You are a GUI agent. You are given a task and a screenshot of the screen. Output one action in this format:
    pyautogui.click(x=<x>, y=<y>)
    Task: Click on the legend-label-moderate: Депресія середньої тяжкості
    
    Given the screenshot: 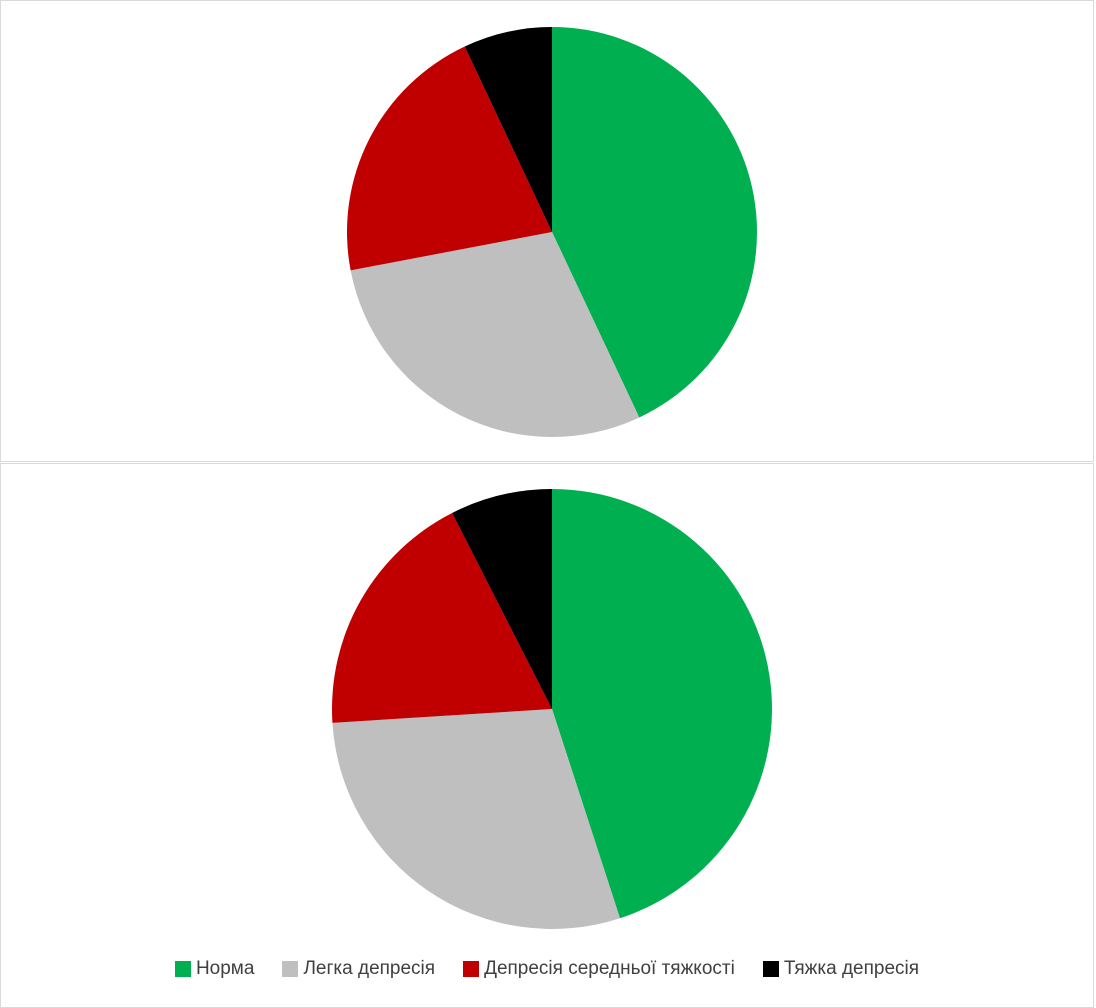 What is the action you would take?
    pyautogui.click(x=609, y=968)
    